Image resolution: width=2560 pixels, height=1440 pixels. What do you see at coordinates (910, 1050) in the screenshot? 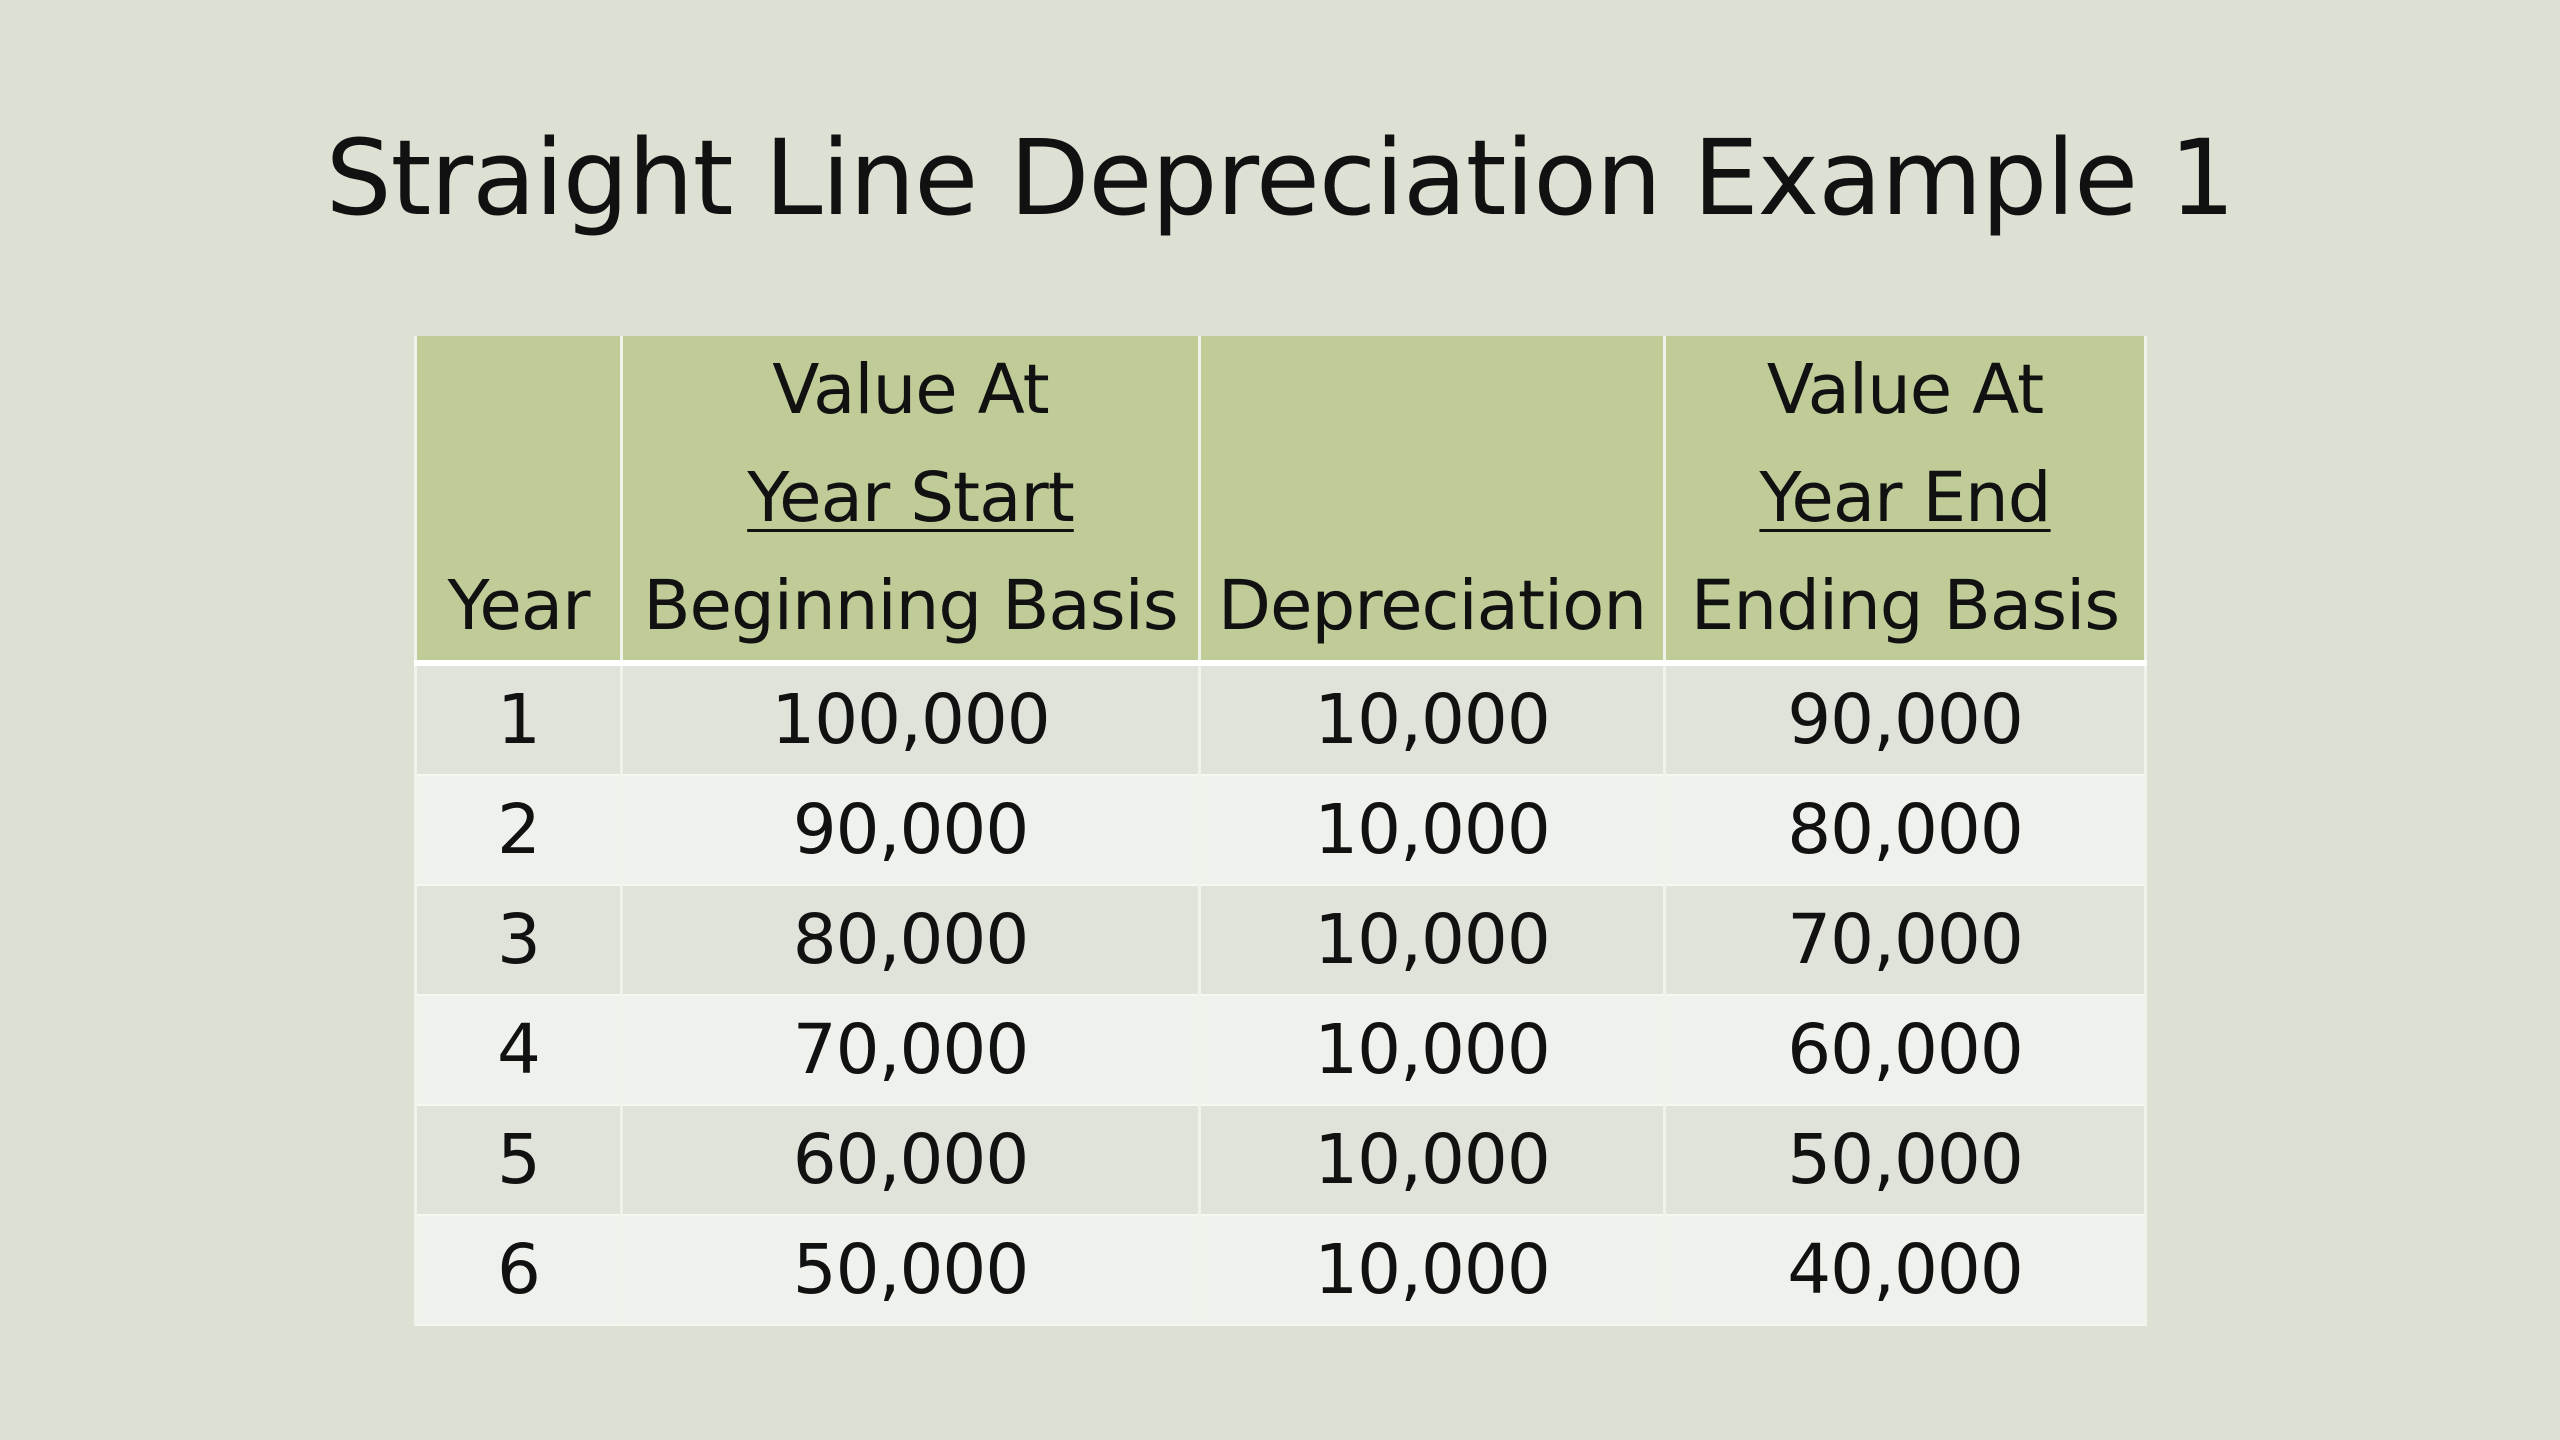
I see `cell-beginning-basis: 70,000` at bounding box center [910, 1050].